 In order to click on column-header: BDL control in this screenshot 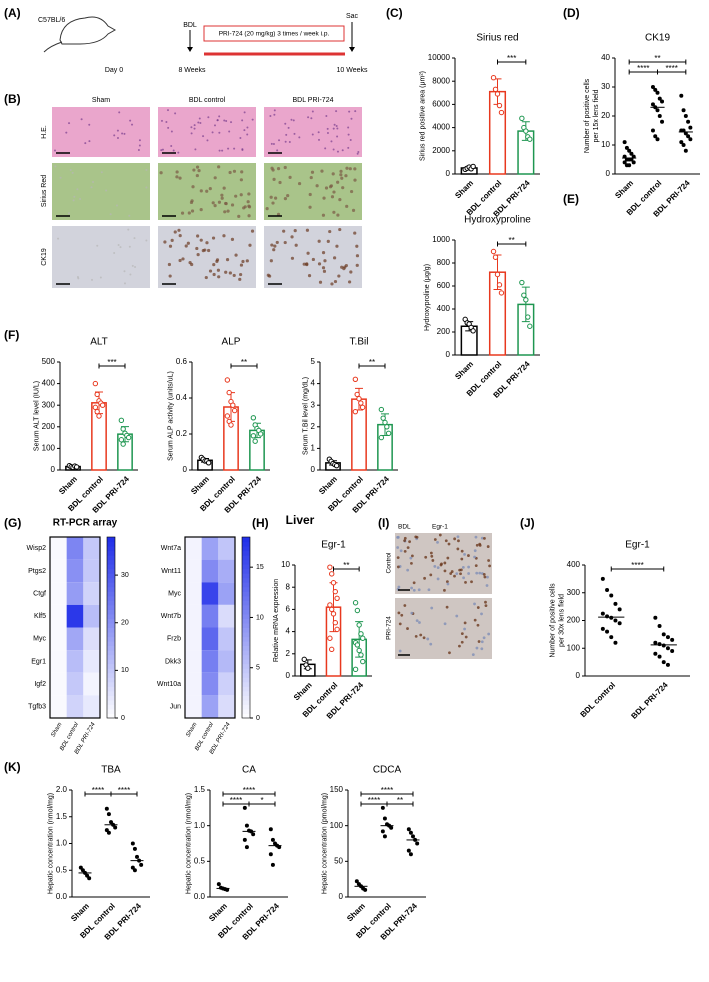, I will do `click(207, 100)`.